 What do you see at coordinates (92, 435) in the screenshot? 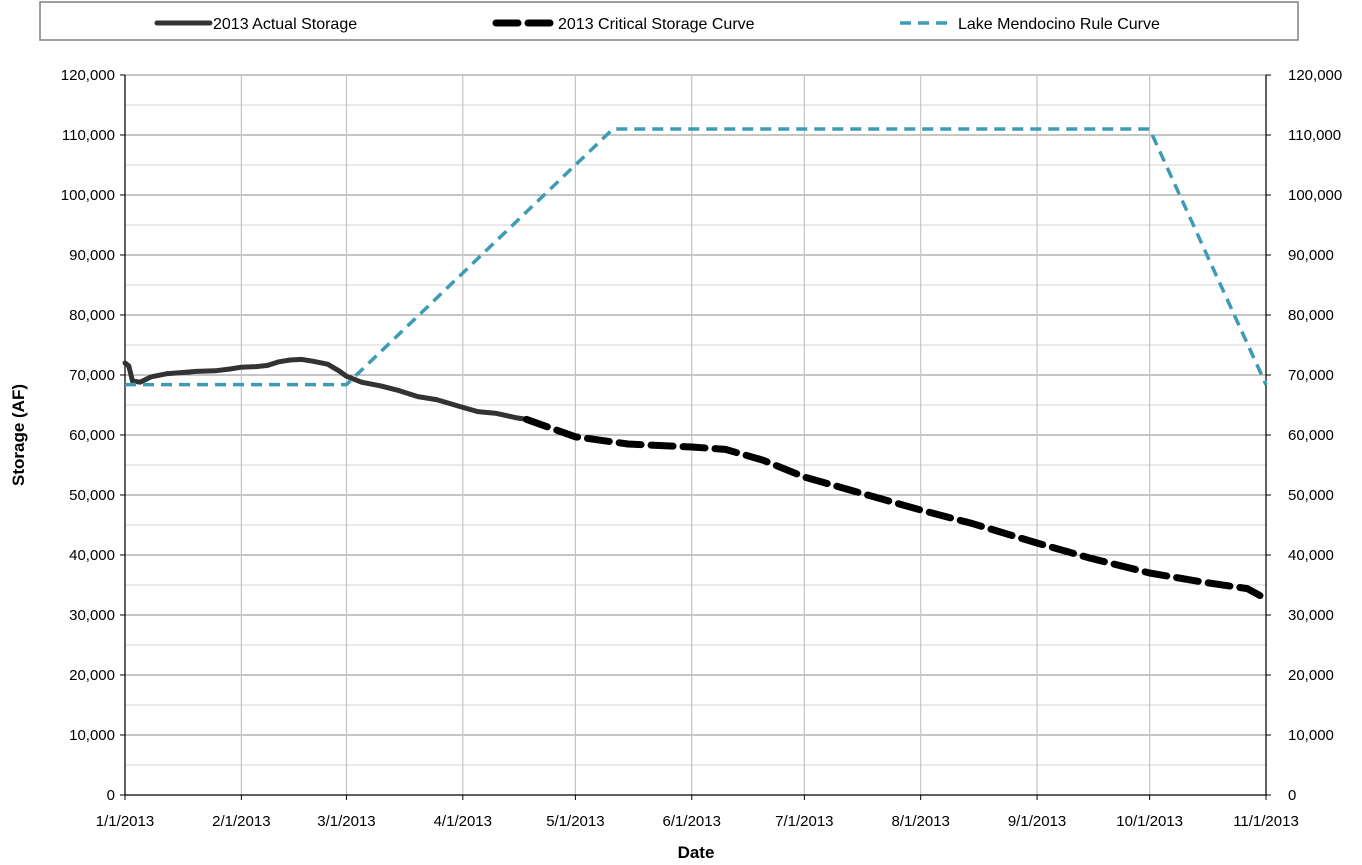
I see `y-tick-label: 60,000` at bounding box center [92, 435].